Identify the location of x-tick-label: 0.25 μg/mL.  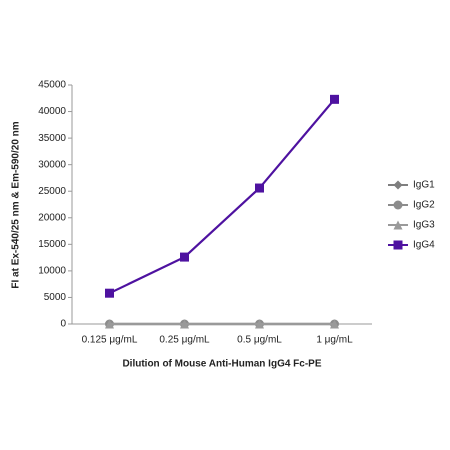
(184, 340).